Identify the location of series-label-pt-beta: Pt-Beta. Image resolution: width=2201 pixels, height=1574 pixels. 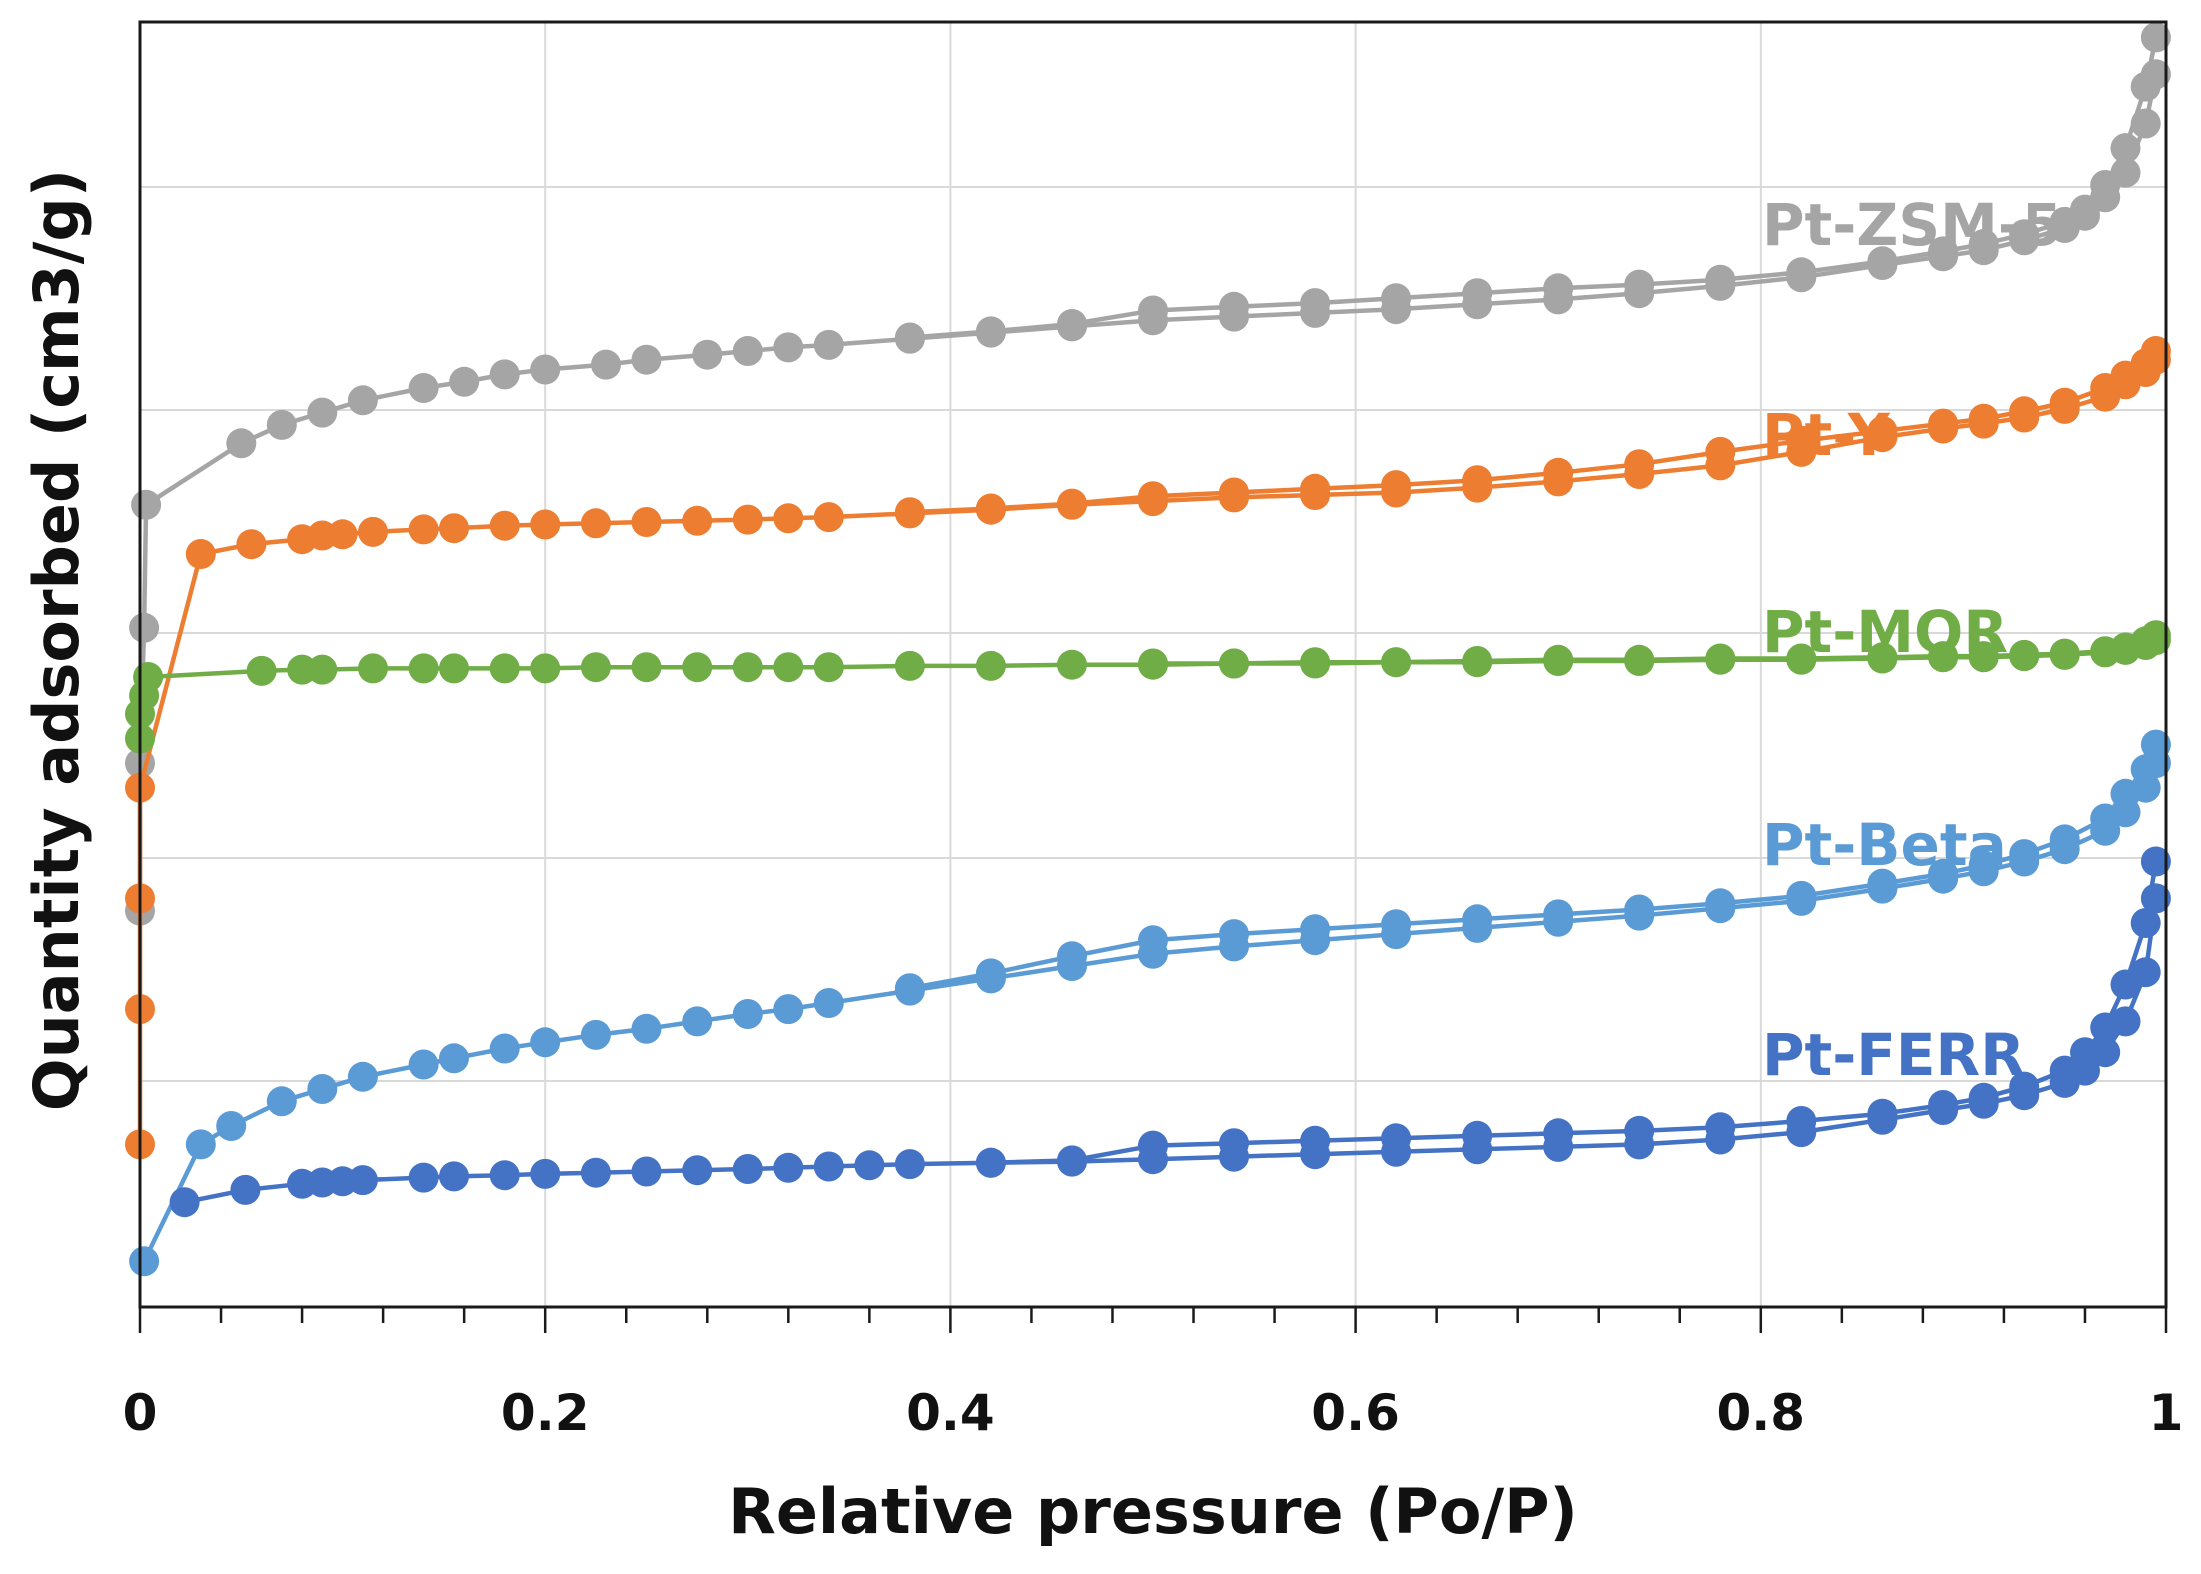
(1884, 845).